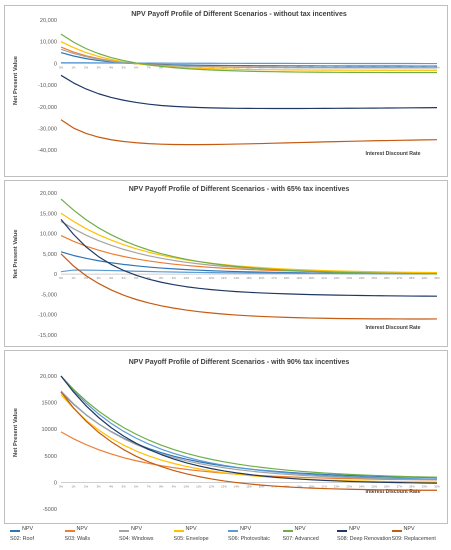  Describe the element at coordinates (48, 214) in the screenshot. I see `y-tick-label: 15,000` at that location.